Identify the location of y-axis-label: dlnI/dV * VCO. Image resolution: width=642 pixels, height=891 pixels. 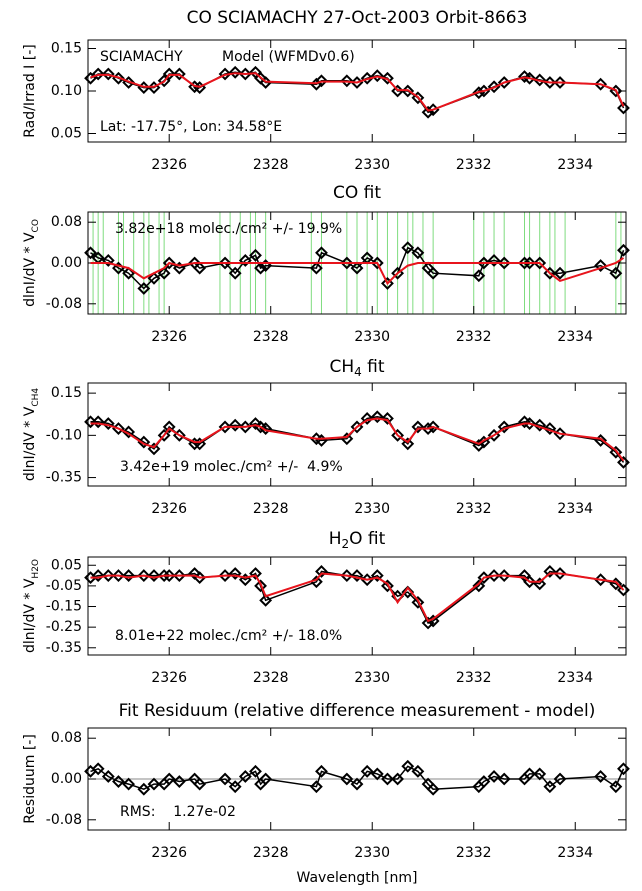
(31, 263).